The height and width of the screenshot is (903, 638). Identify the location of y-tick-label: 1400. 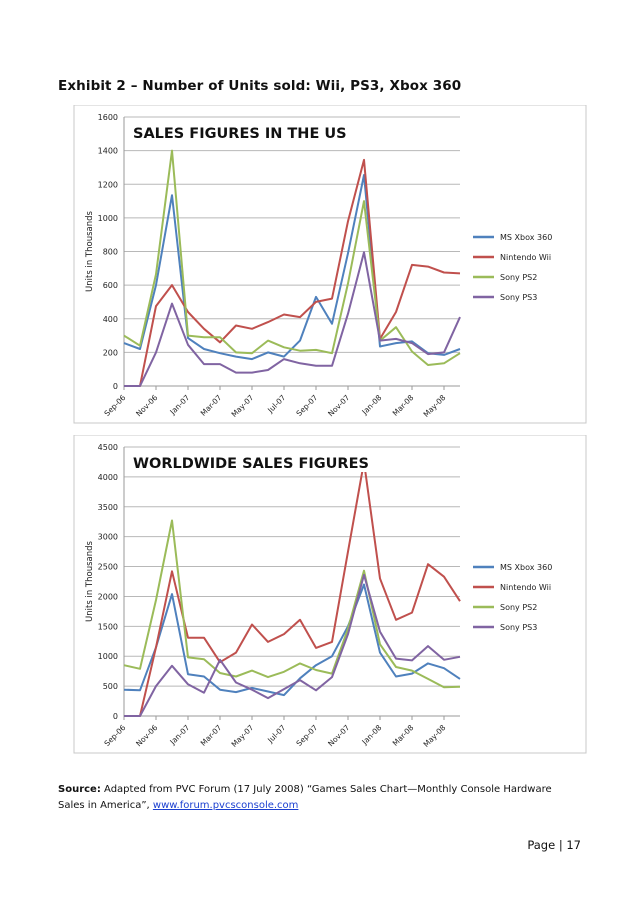
(108, 151).